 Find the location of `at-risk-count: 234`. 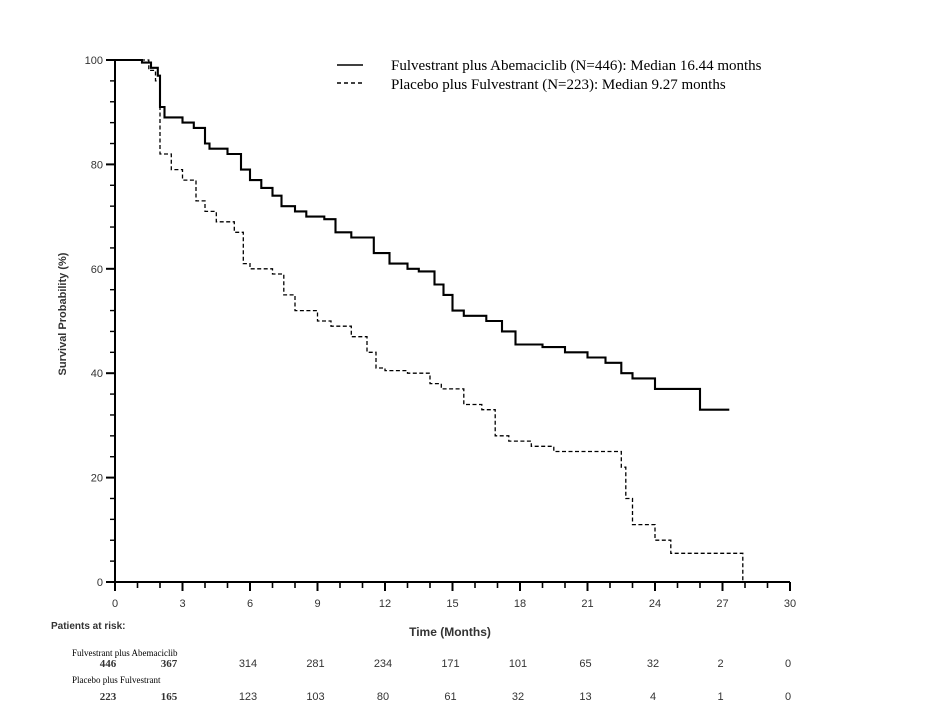

at-risk-count: 234 is located at coordinates (383, 664).